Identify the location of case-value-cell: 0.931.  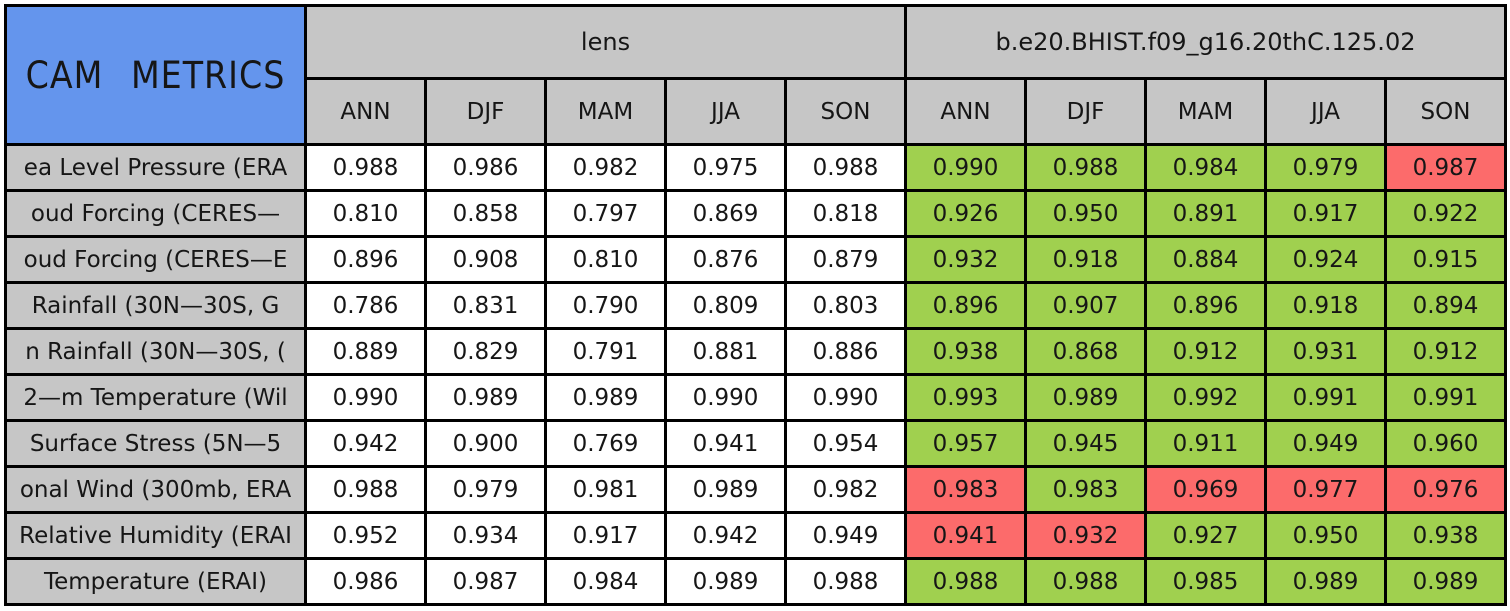
(1327, 353).